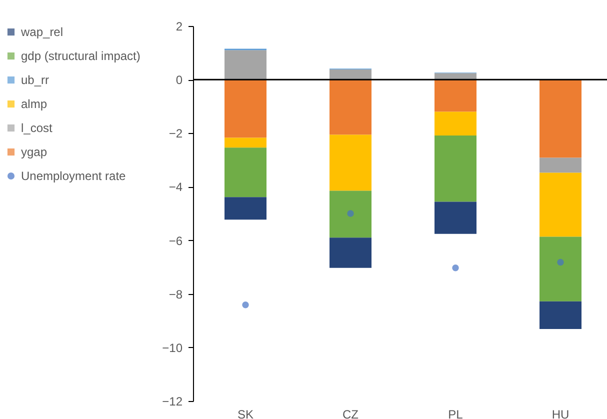 The width and height of the screenshot is (607, 419). I want to click on legend-label: gdp (structural impact), so click(80, 56).